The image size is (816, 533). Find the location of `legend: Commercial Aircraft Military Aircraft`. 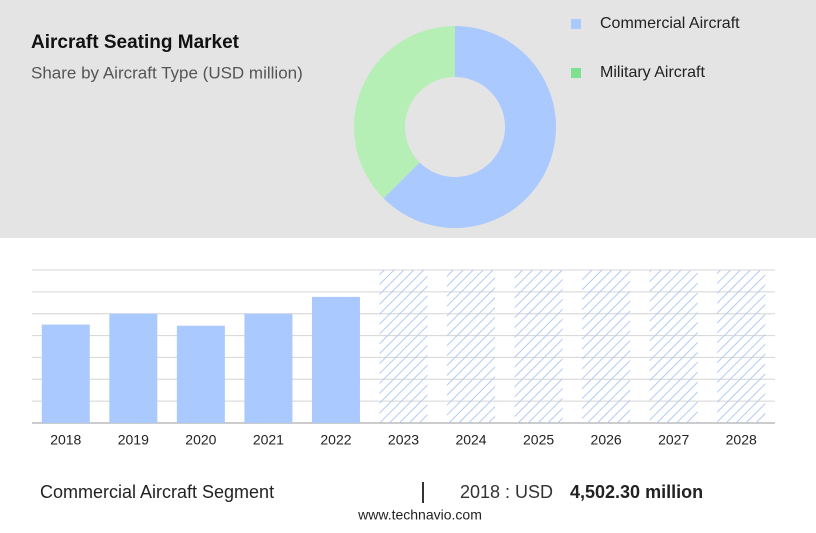

legend: Commercial Aircraft Military Aircraft is located at coordinates (655, 48).